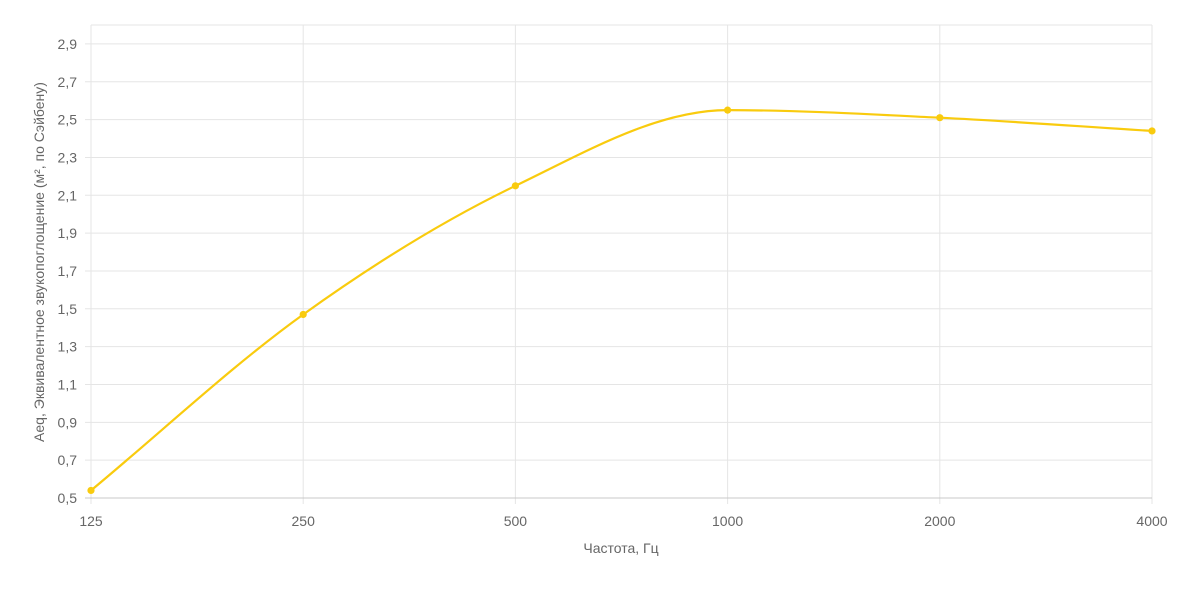  What do you see at coordinates (623, 521) in the screenshot?
I see `x-tick-labels: 125 250 500 1000 2000 4000` at bounding box center [623, 521].